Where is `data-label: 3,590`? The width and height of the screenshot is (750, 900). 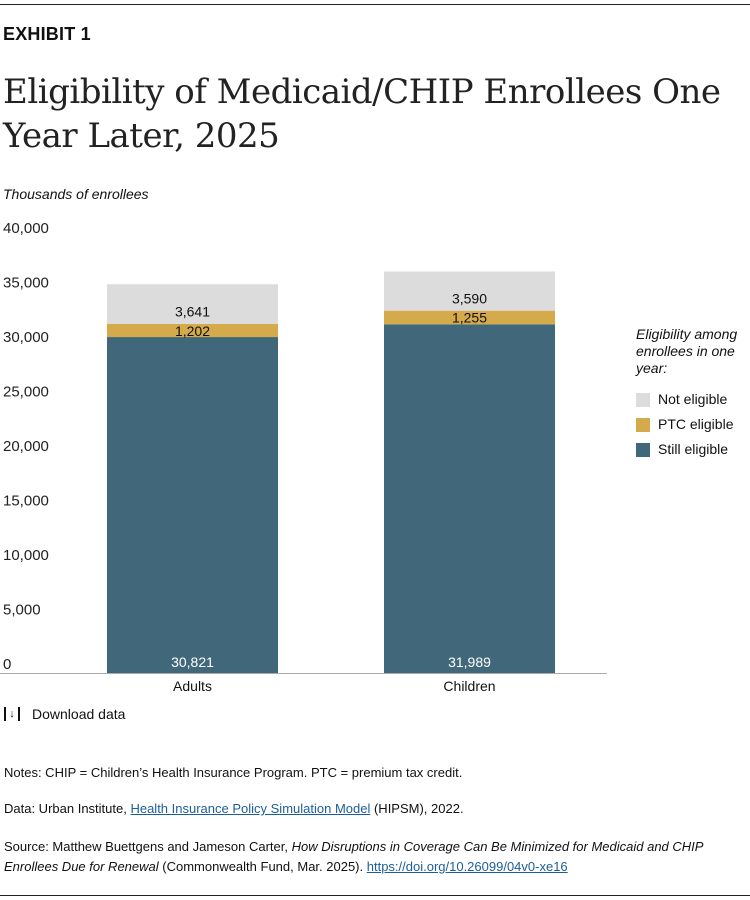 data-label: 3,590 is located at coordinates (469, 299).